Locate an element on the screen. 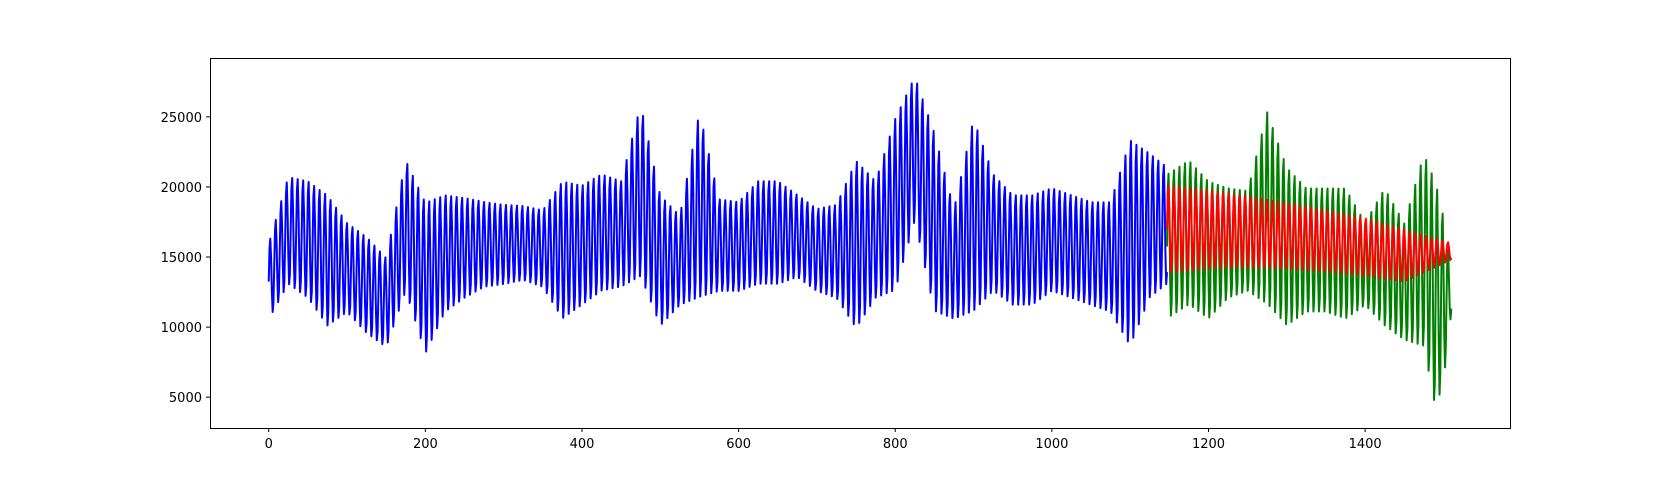 The image size is (1672, 480). x-tick-label: 1400 is located at coordinates (1365, 444).